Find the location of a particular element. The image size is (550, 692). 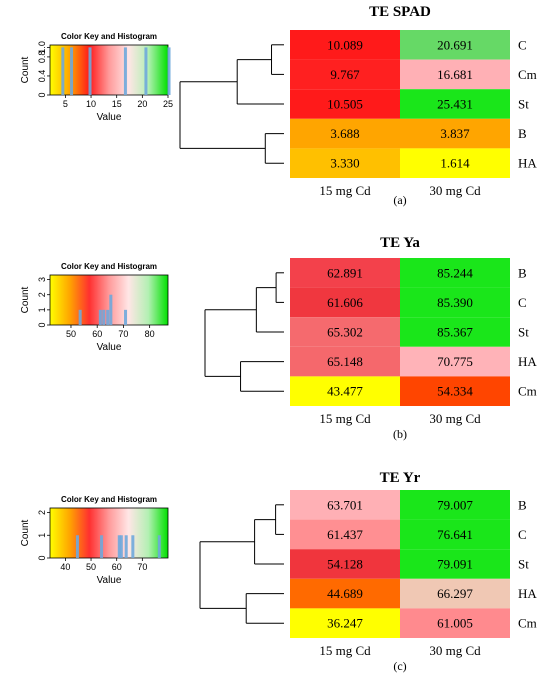

cell-value: 1.614 is located at coordinates (455, 163).